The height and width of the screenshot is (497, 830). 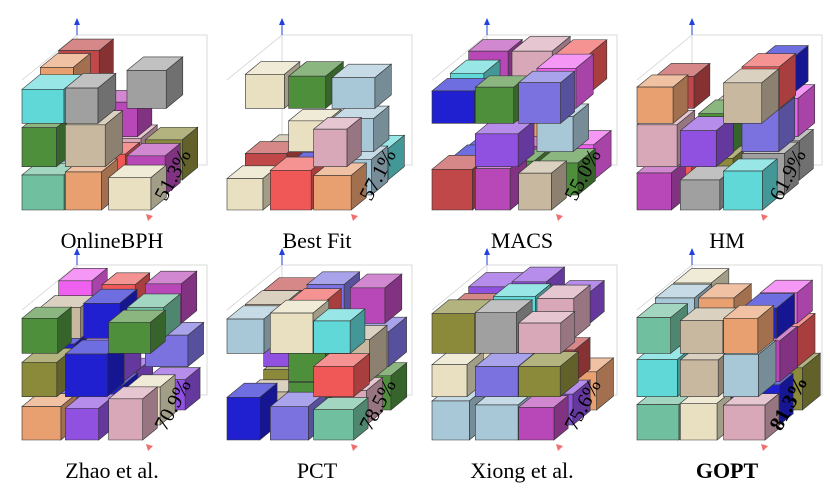 What do you see at coordinates (112, 240) in the screenshot?
I see `method-name: OnlineBPH` at bounding box center [112, 240].